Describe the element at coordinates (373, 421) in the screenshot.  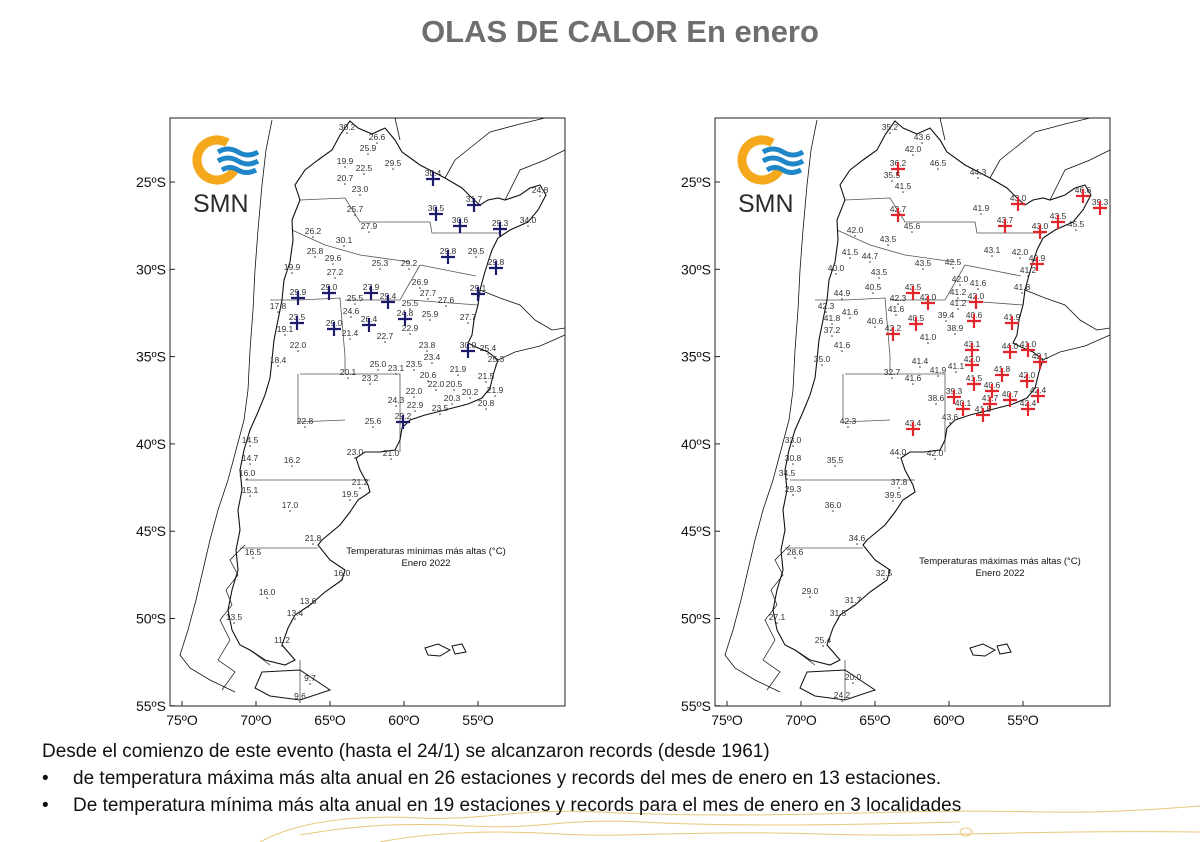
I see `station-value: 25.6` at that location.